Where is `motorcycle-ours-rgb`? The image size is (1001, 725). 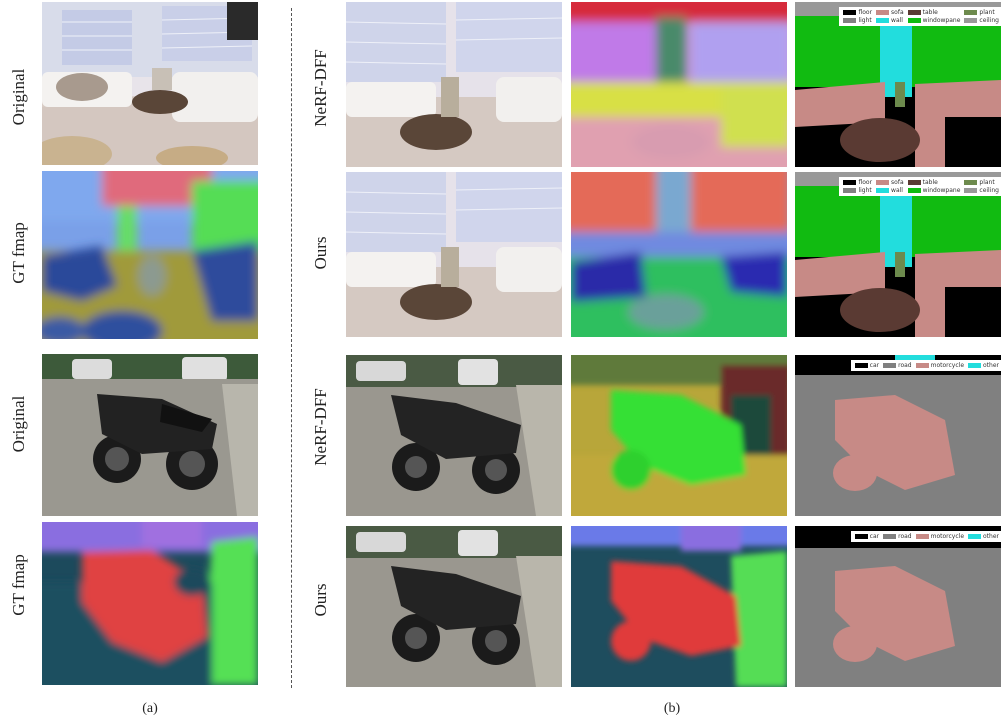 motorcycle-ours-rgb is located at coordinates (454, 606).